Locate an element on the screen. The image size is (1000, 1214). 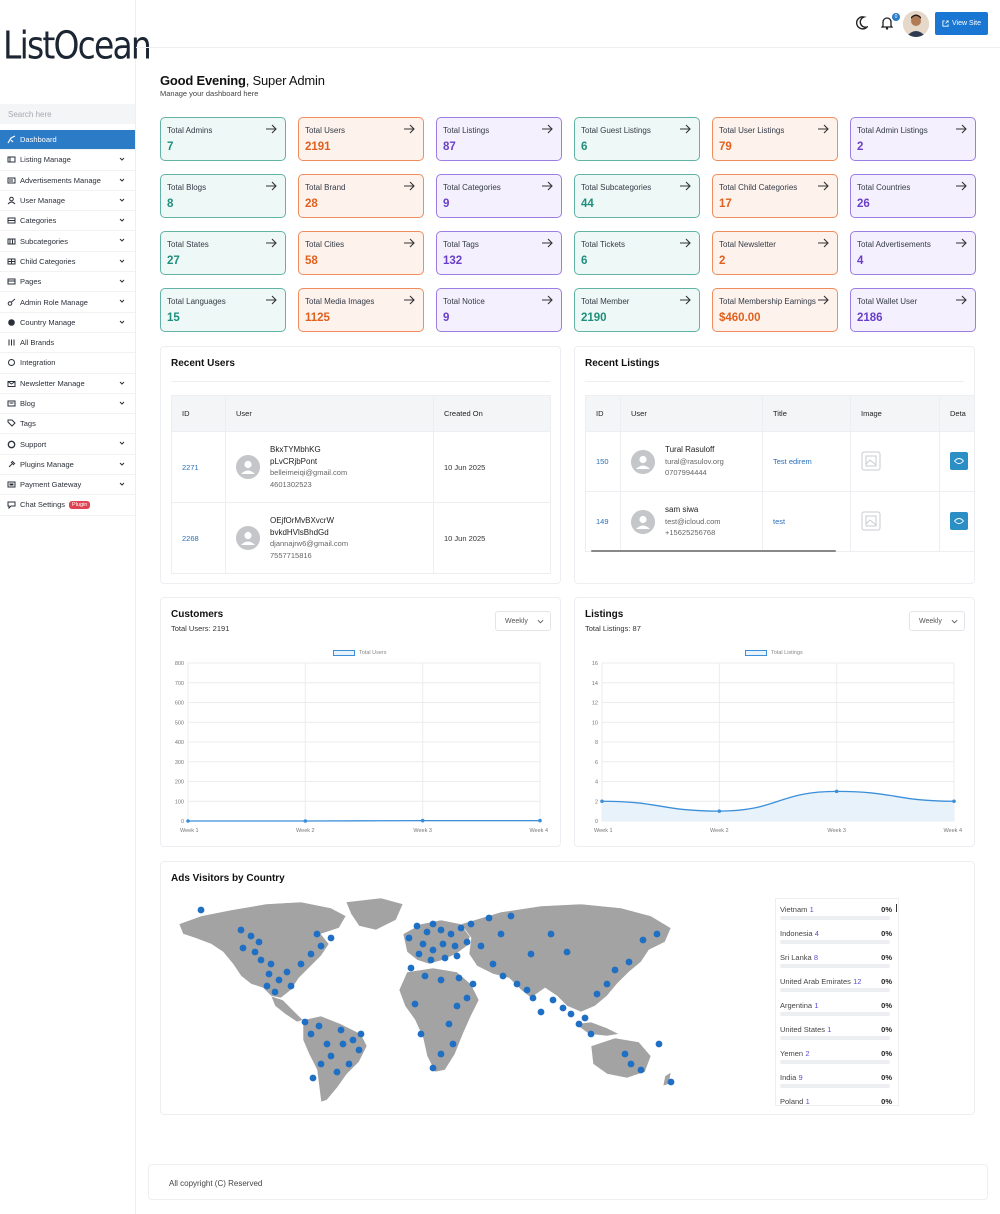
user-id-link: 2268 is located at coordinates (198, 538).